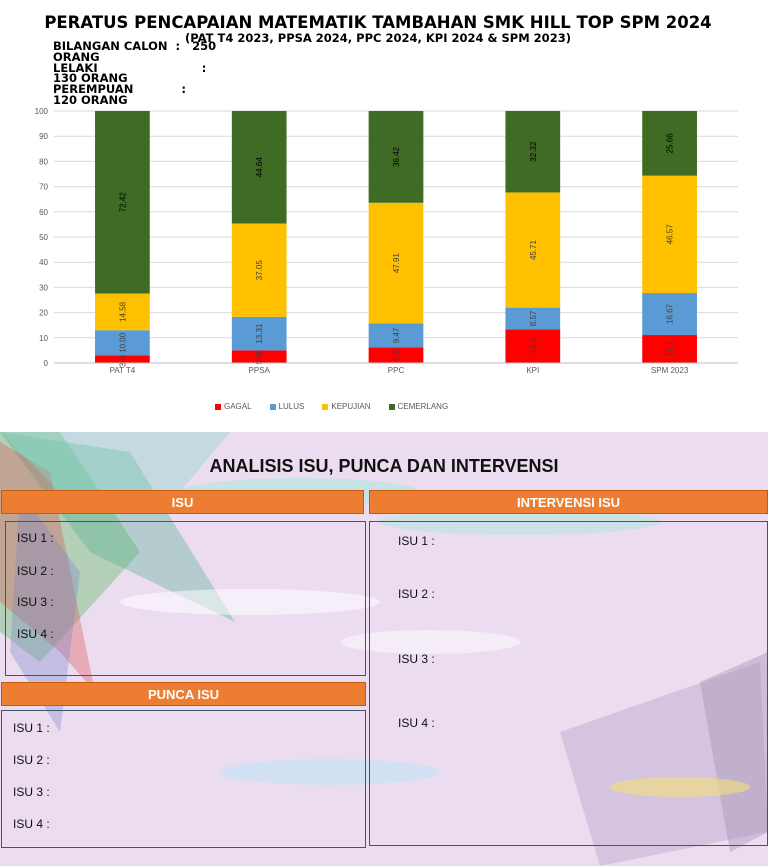  I want to click on data-label: 10.00, so click(122, 342).